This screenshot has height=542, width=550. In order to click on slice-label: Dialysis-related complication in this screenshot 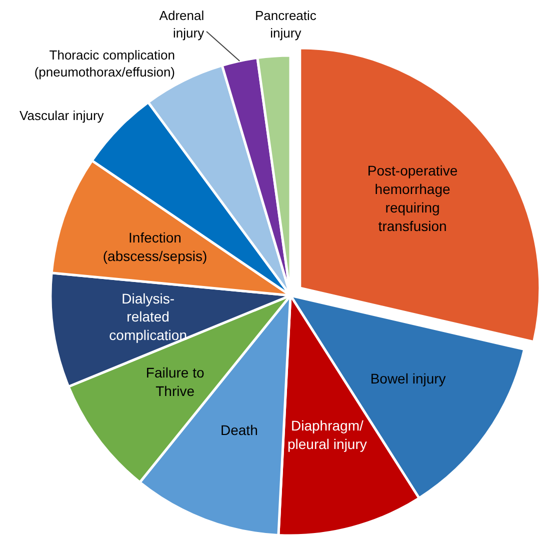, I will do `click(148, 317)`.